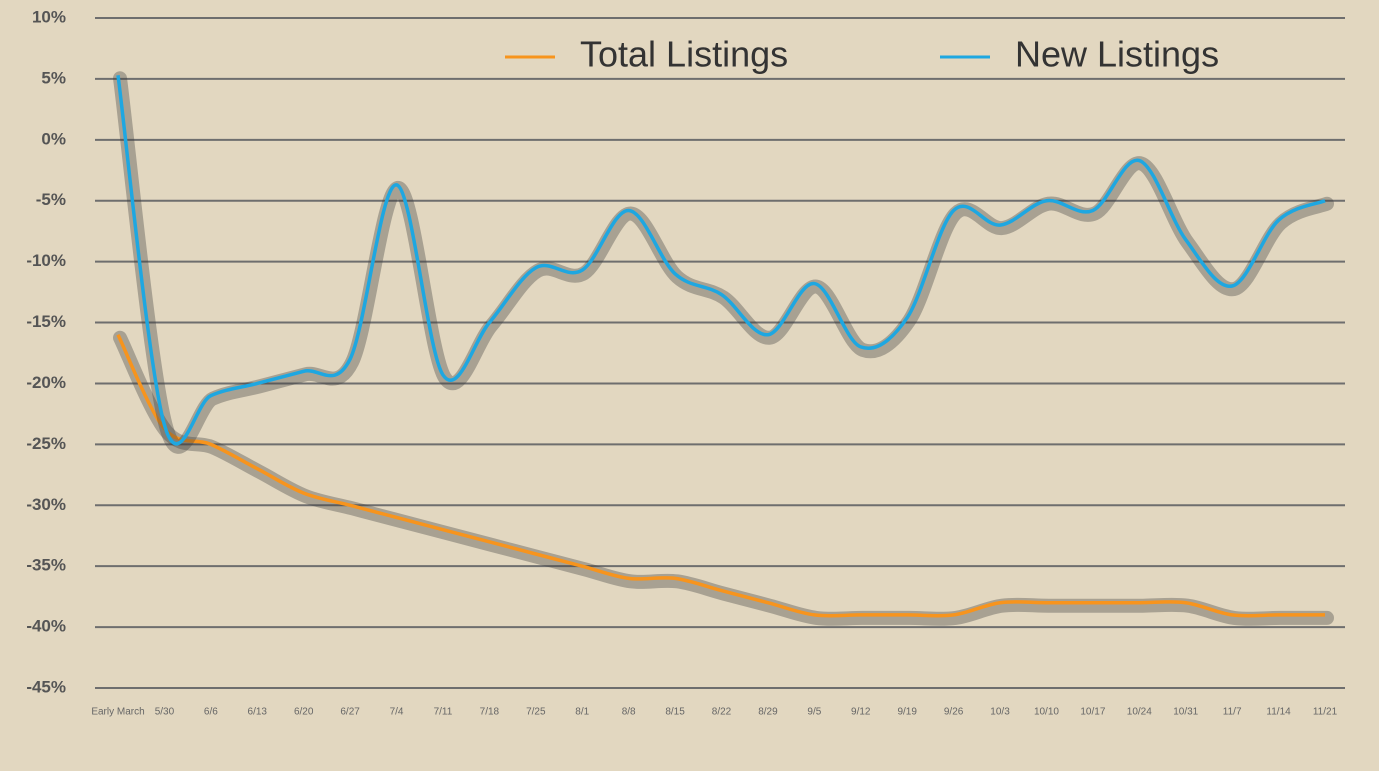 The height and width of the screenshot is (771, 1379). Describe the element at coordinates (1278, 712) in the screenshot. I see `x-tick-label: 11/14` at that location.